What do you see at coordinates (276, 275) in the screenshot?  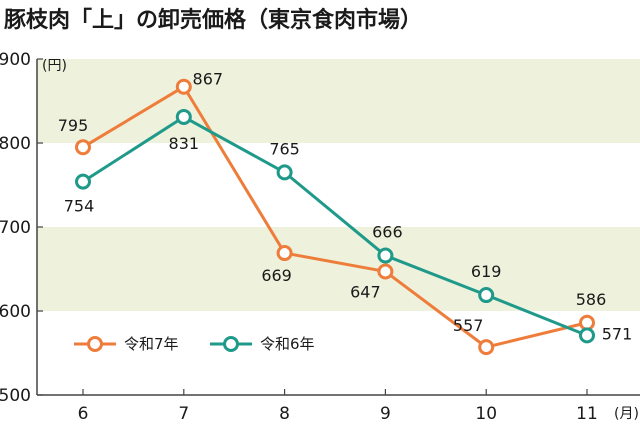 I see `data-label: 669` at bounding box center [276, 275].